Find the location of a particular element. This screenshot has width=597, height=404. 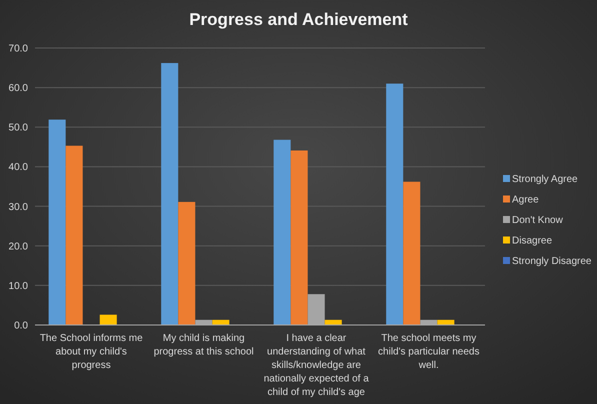

x-tick-label: My child is making progress at this school is located at coordinates (204, 345).